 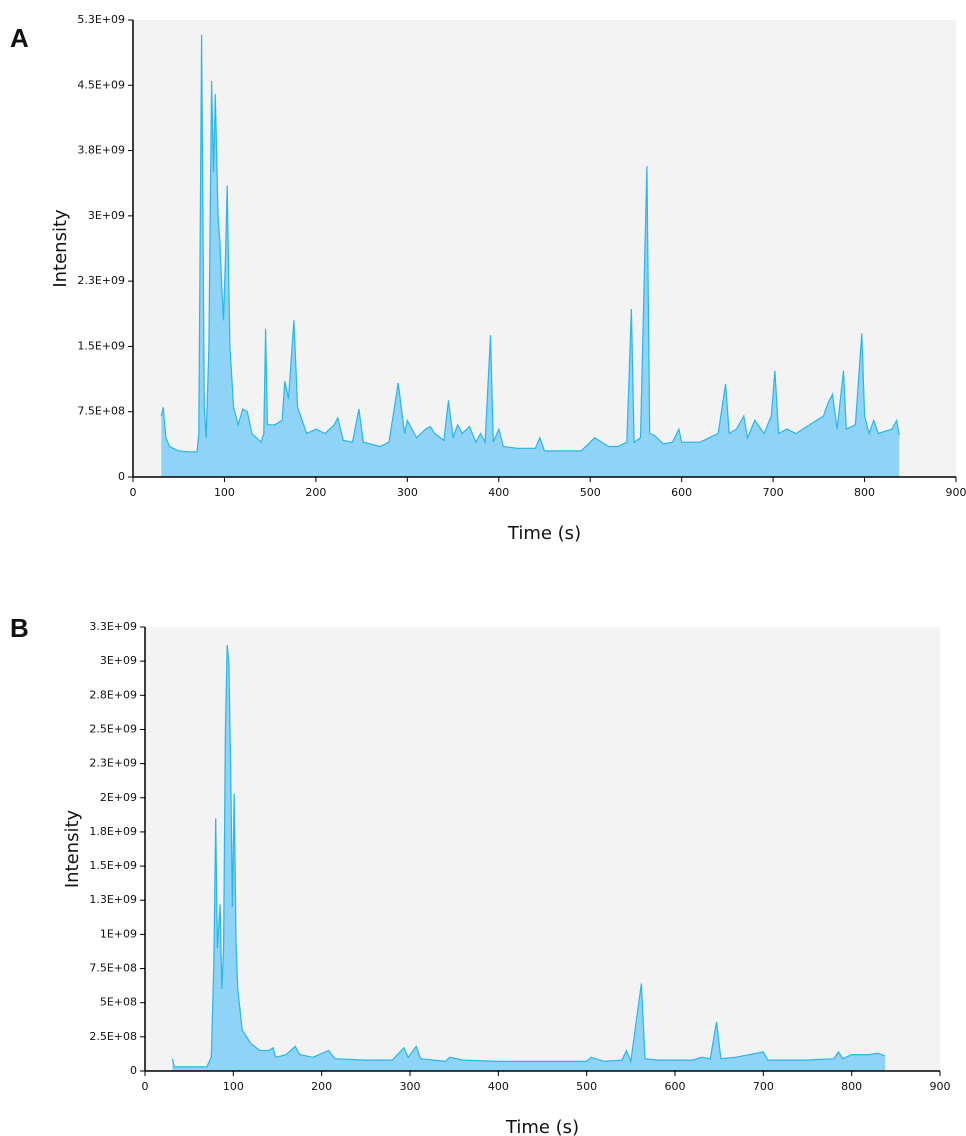 What do you see at coordinates (113, 831) in the screenshot?
I see `y-tick-label: 1.8E+09` at bounding box center [113, 831].